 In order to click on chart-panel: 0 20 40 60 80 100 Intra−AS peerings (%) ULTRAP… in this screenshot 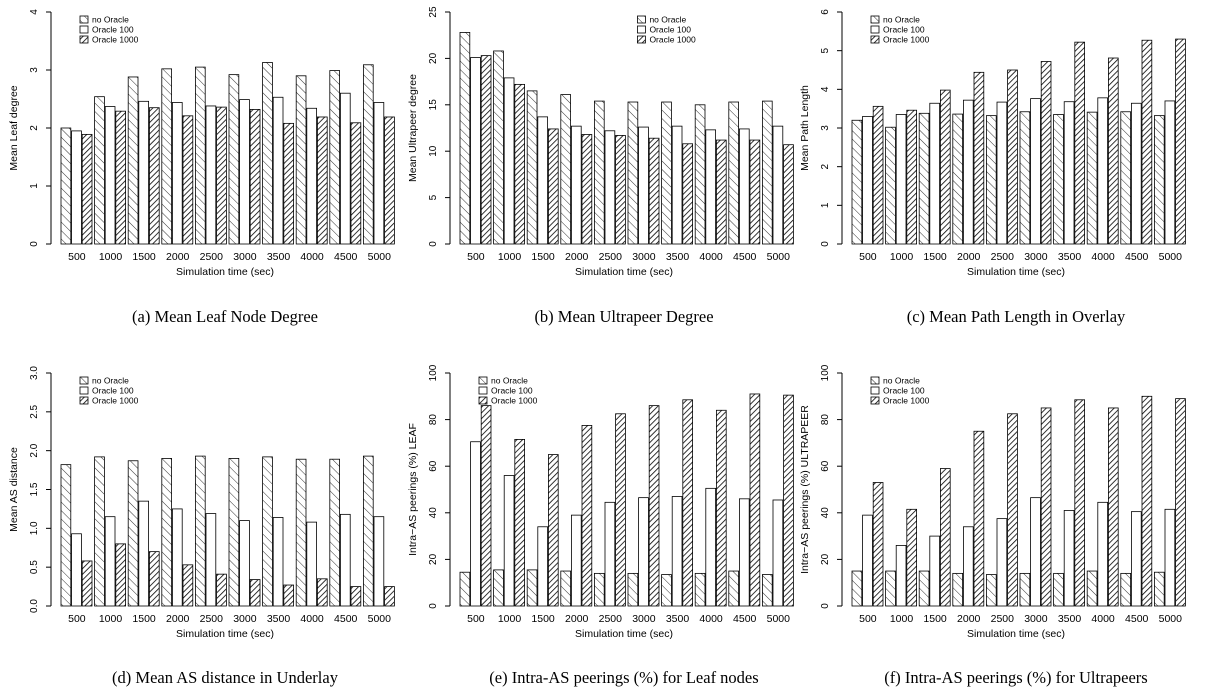, I will do `click(992, 525)`.